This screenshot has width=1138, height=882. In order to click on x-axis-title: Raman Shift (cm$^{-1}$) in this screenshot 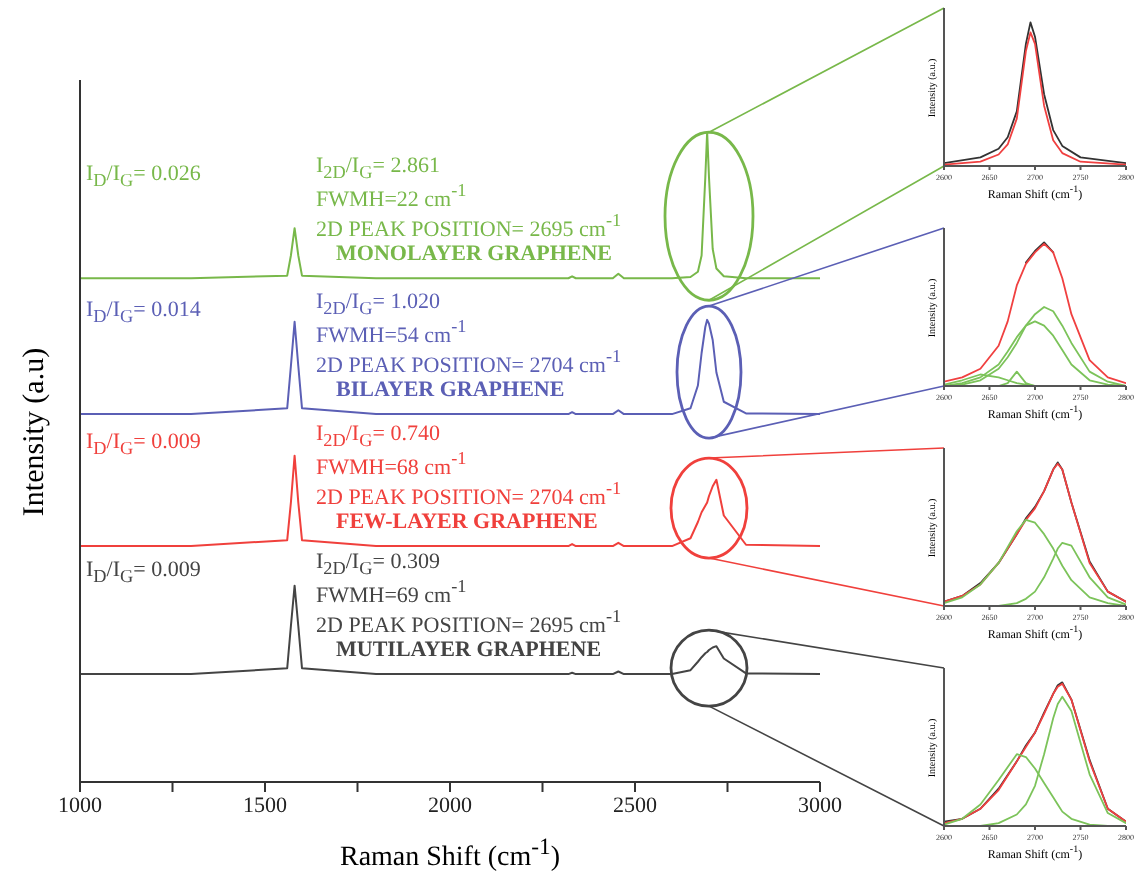, I will do `click(450, 855)`.